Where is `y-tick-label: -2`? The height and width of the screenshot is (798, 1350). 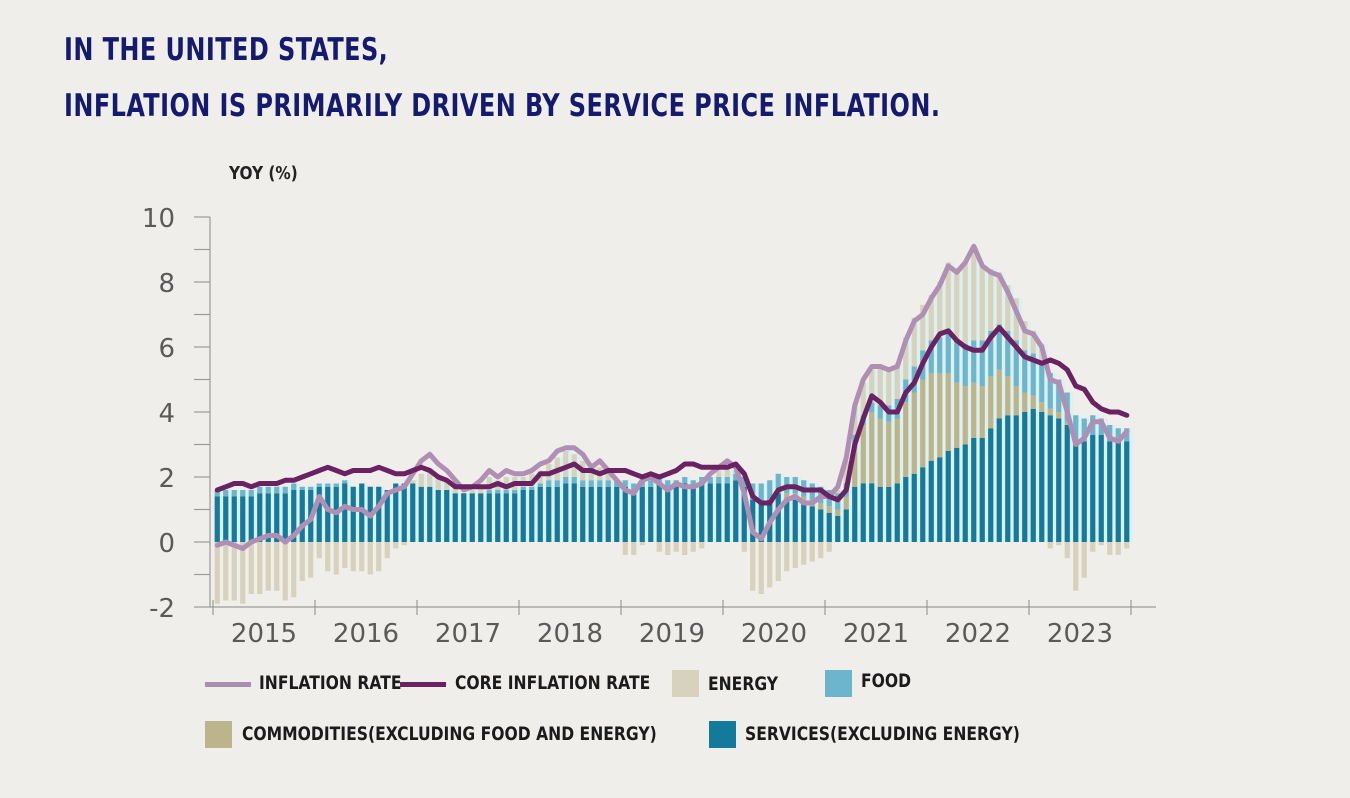
y-tick-label: -2 is located at coordinates (162, 609).